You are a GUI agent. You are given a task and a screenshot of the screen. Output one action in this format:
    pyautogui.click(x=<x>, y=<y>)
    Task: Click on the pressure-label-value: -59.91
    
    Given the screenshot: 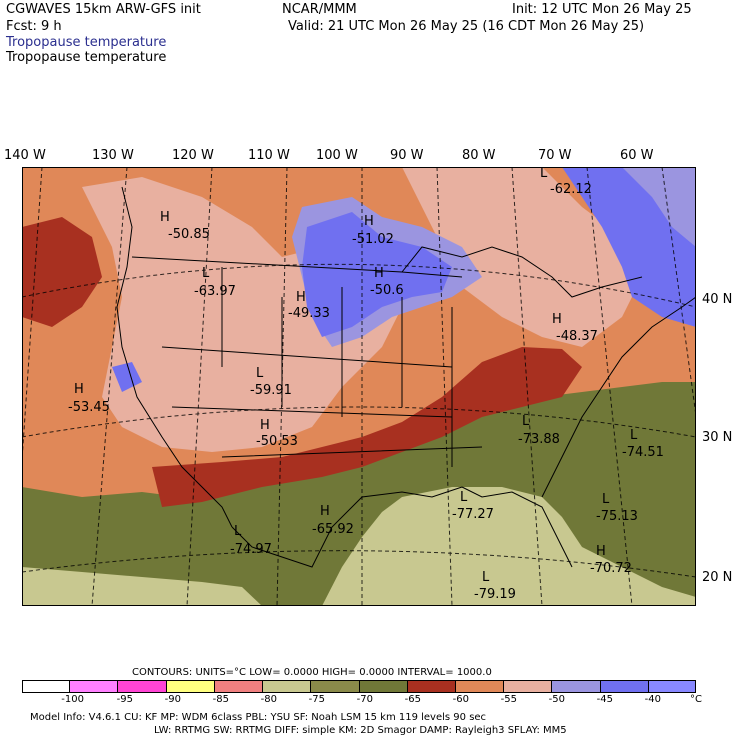 What is the action you would take?
    pyautogui.click(x=271, y=390)
    